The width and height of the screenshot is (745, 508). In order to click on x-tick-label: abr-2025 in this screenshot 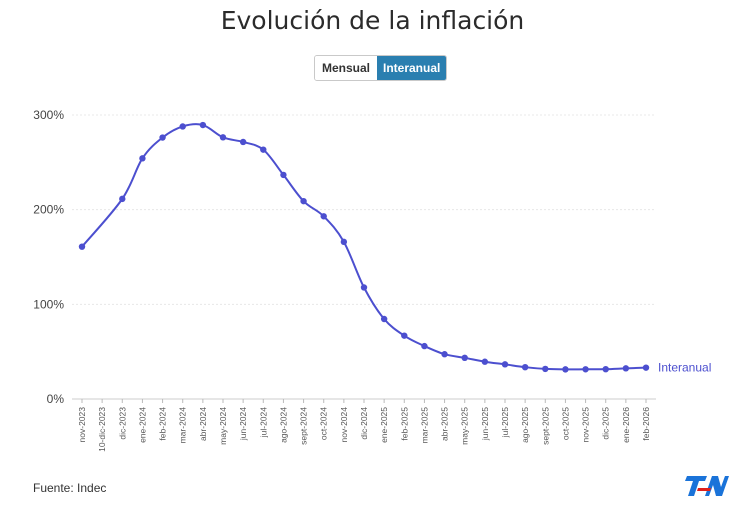, I will do `click(445, 424)`.